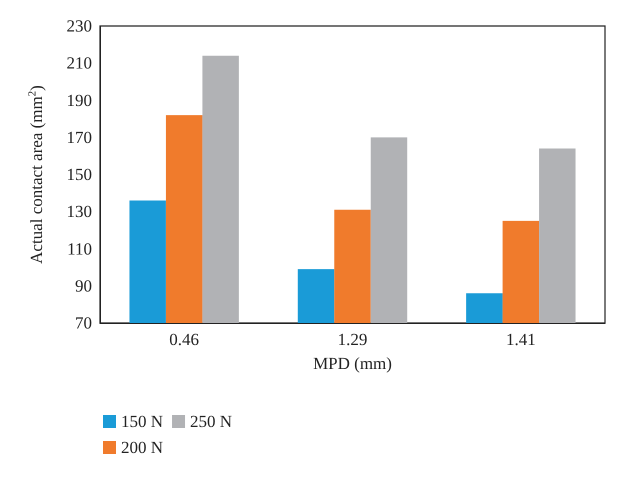  What do you see at coordinates (36, 174) in the screenshot?
I see `y-axis-title: Actual contact area (mm2)` at bounding box center [36, 174].